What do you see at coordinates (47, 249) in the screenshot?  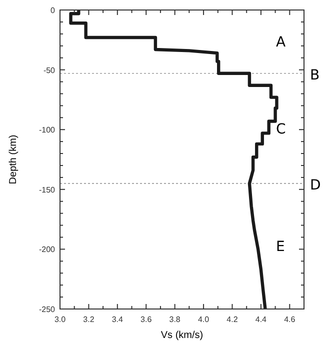 I see `y-tick-label: -200` at bounding box center [47, 249].